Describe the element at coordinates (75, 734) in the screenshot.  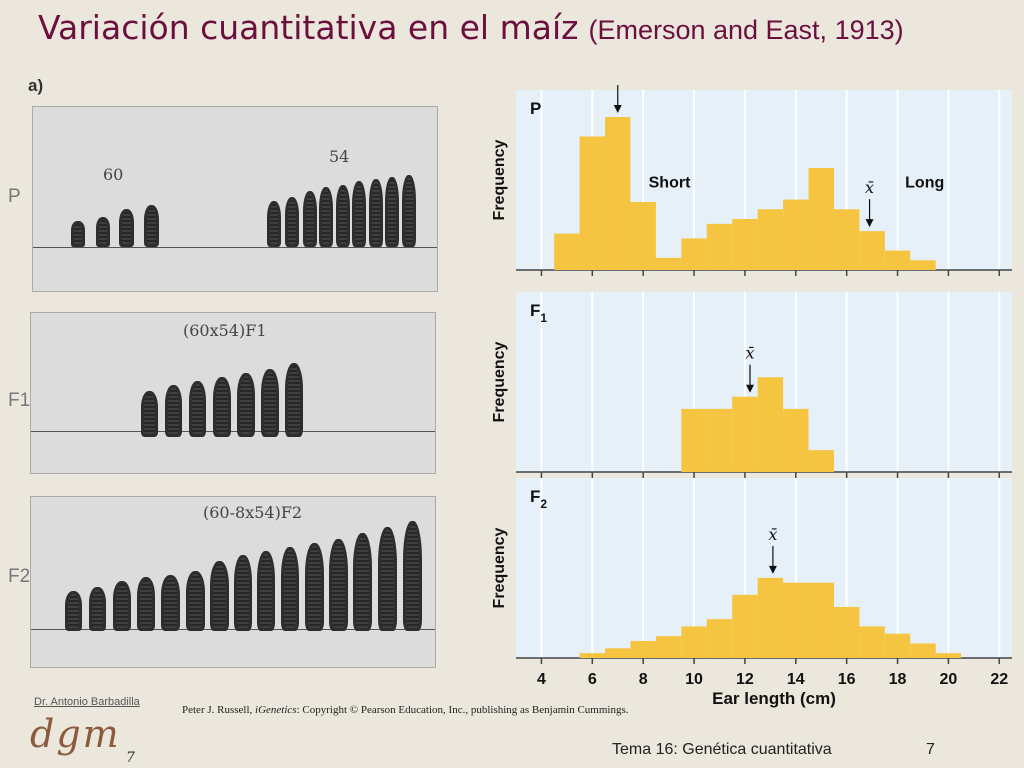
I see `dgm-logo: dgm` at that location.